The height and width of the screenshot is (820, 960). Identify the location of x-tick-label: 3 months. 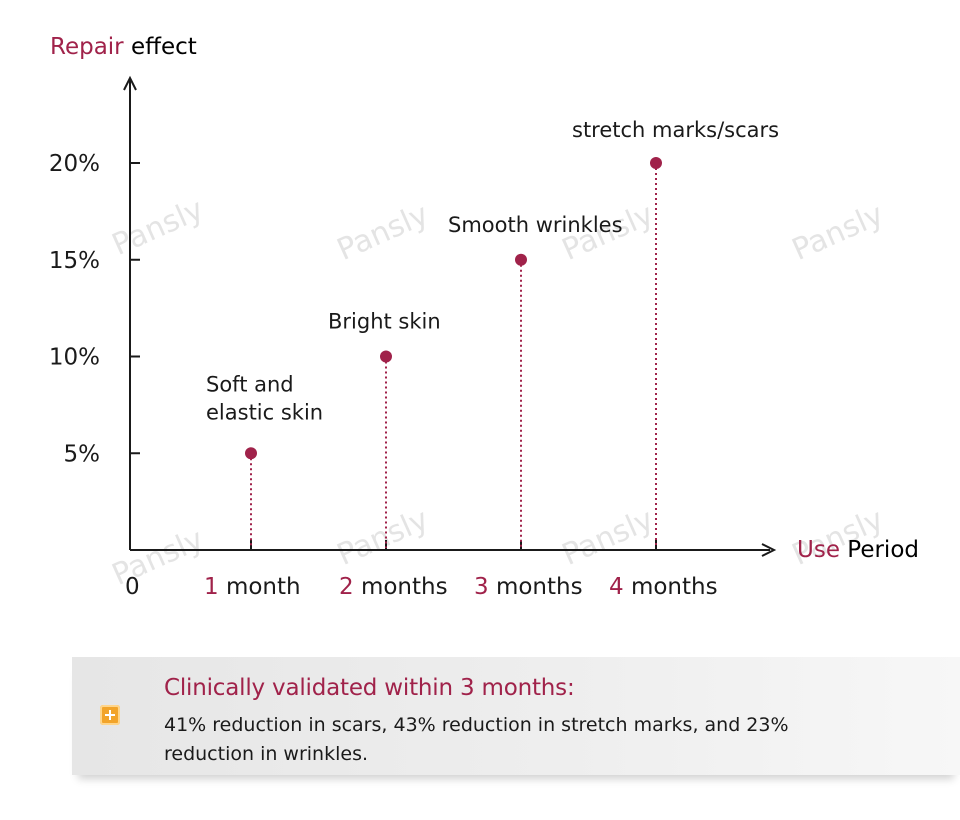
(528, 587).